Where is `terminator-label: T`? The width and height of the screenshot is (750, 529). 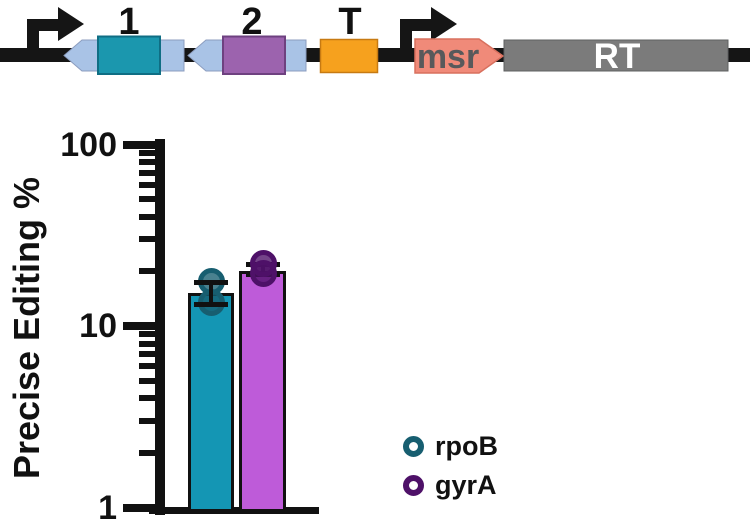 terminator-label: T is located at coordinates (349, 22).